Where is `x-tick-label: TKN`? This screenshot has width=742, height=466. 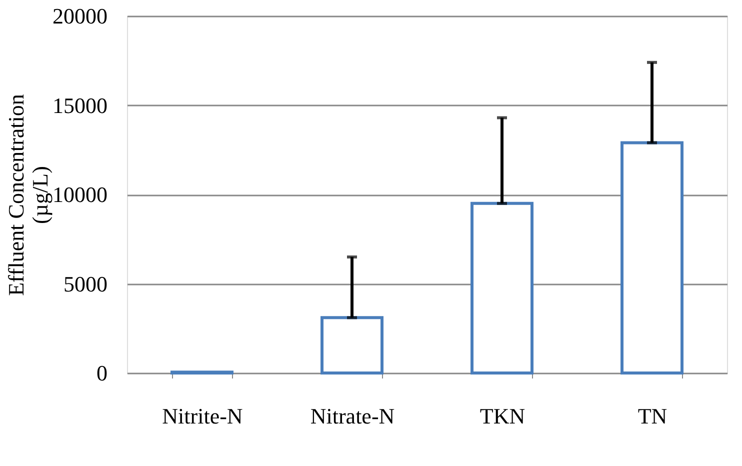
x-tick-label: TKN is located at coordinates (503, 416).